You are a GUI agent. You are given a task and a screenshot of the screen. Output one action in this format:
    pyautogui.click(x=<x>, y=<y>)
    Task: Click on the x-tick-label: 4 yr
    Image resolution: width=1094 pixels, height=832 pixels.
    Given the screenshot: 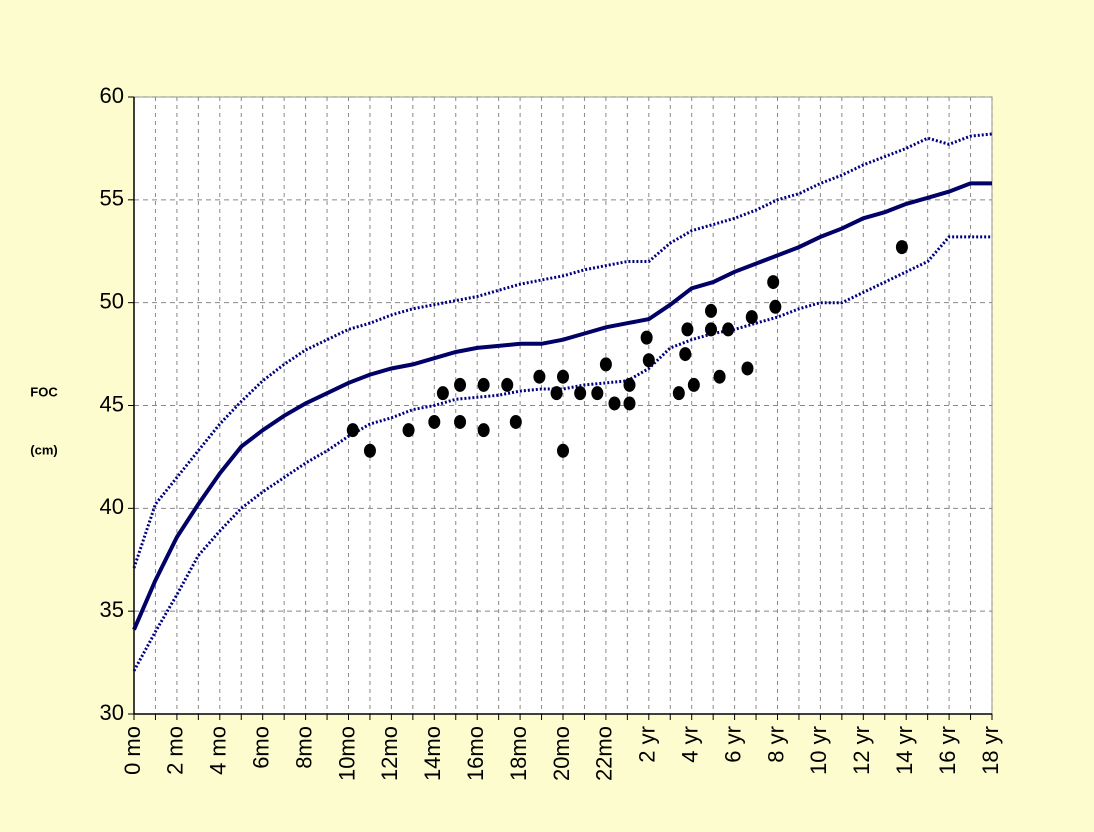 What is the action you would take?
    pyautogui.click(x=690, y=744)
    